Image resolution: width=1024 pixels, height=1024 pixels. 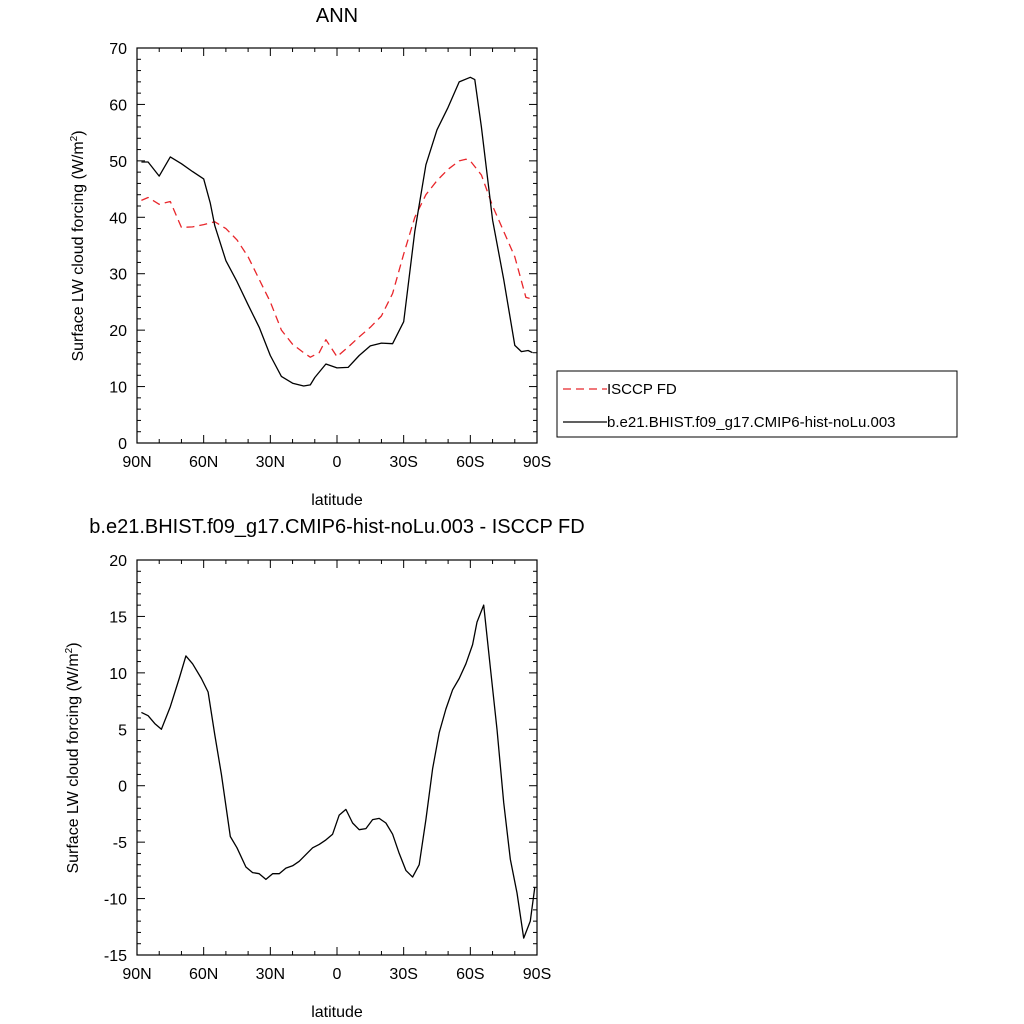 What do you see at coordinates (337, 1012) in the screenshot?
I see `bottom-chart-xlabel: latitude` at bounding box center [337, 1012].